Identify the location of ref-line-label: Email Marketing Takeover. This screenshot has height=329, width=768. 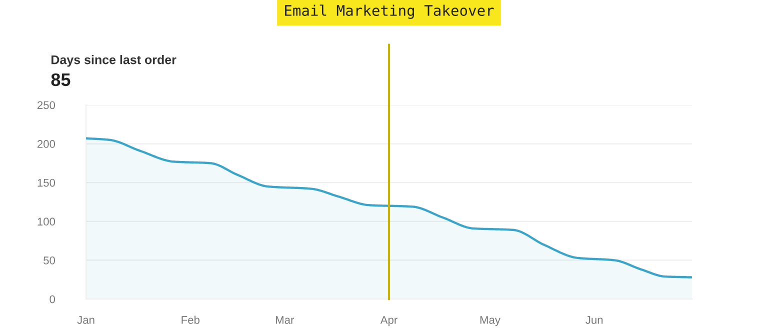
(389, 11).